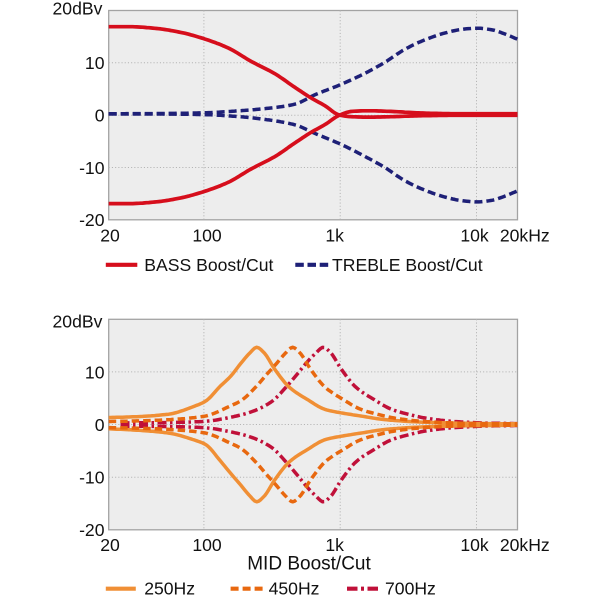 This screenshot has height=605, width=600. What do you see at coordinates (410, 588) in the screenshot?
I see `svg-text: 700Hz` at bounding box center [410, 588].